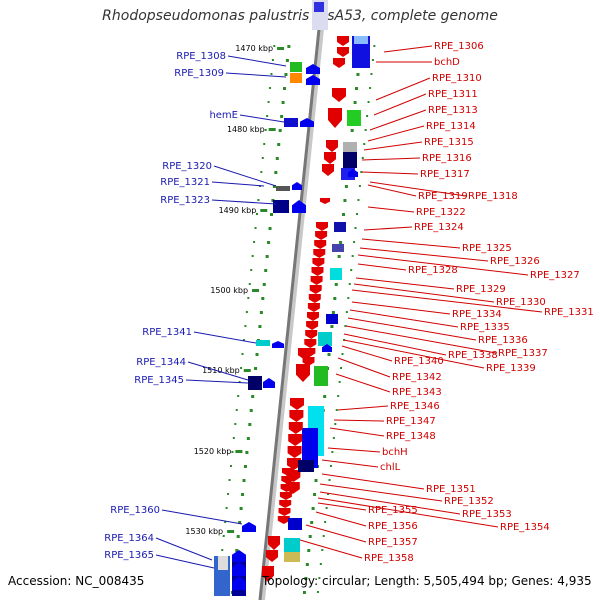 This screenshot has height=600, width=600. What do you see at coordinates (447, 62) in the screenshot?
I see `gene-label-right: bchD` at bounding box center [447, 62].